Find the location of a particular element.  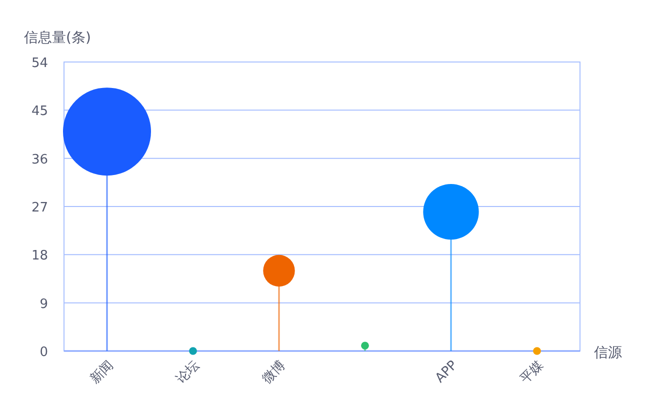

y-tick-label: 54 is located at coordinates (39, 63).